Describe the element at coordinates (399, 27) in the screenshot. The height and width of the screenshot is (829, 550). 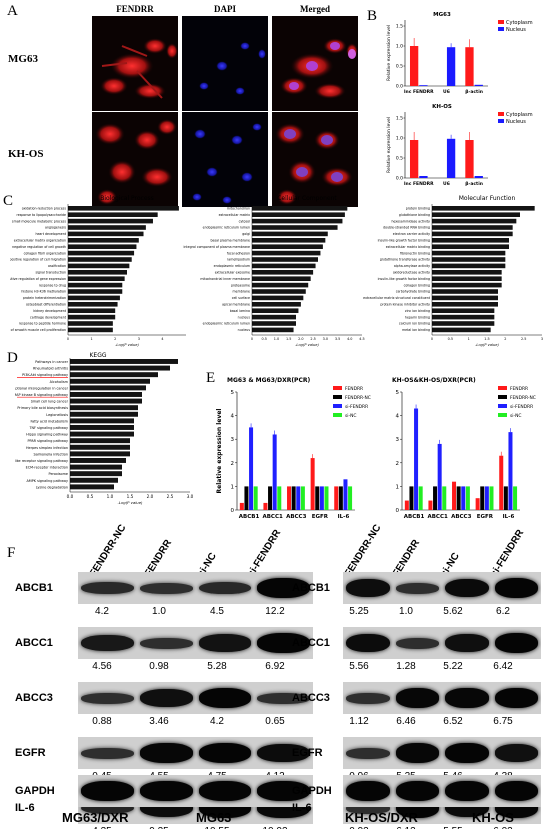
I see `panel-b-ytick: 1.5` at that location.